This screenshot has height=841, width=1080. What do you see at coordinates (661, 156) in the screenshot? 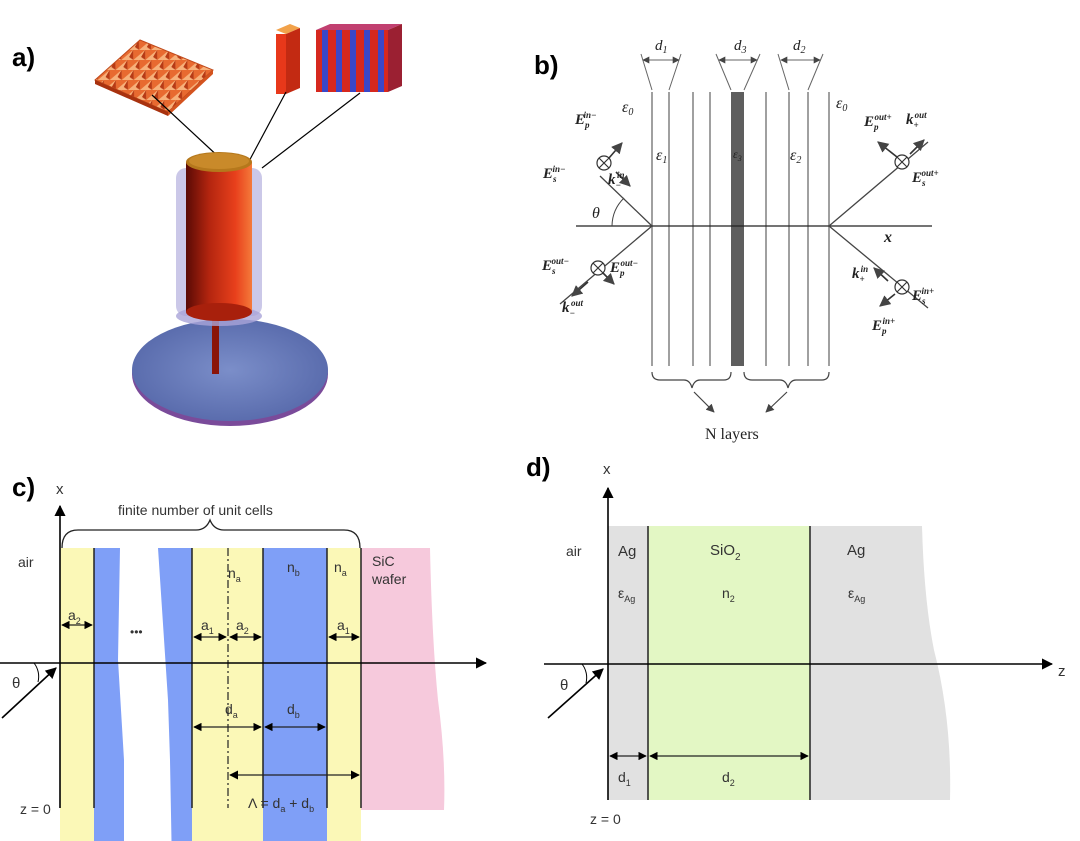
I see `eps1-label: ε1` at bounding box center [661, 156].